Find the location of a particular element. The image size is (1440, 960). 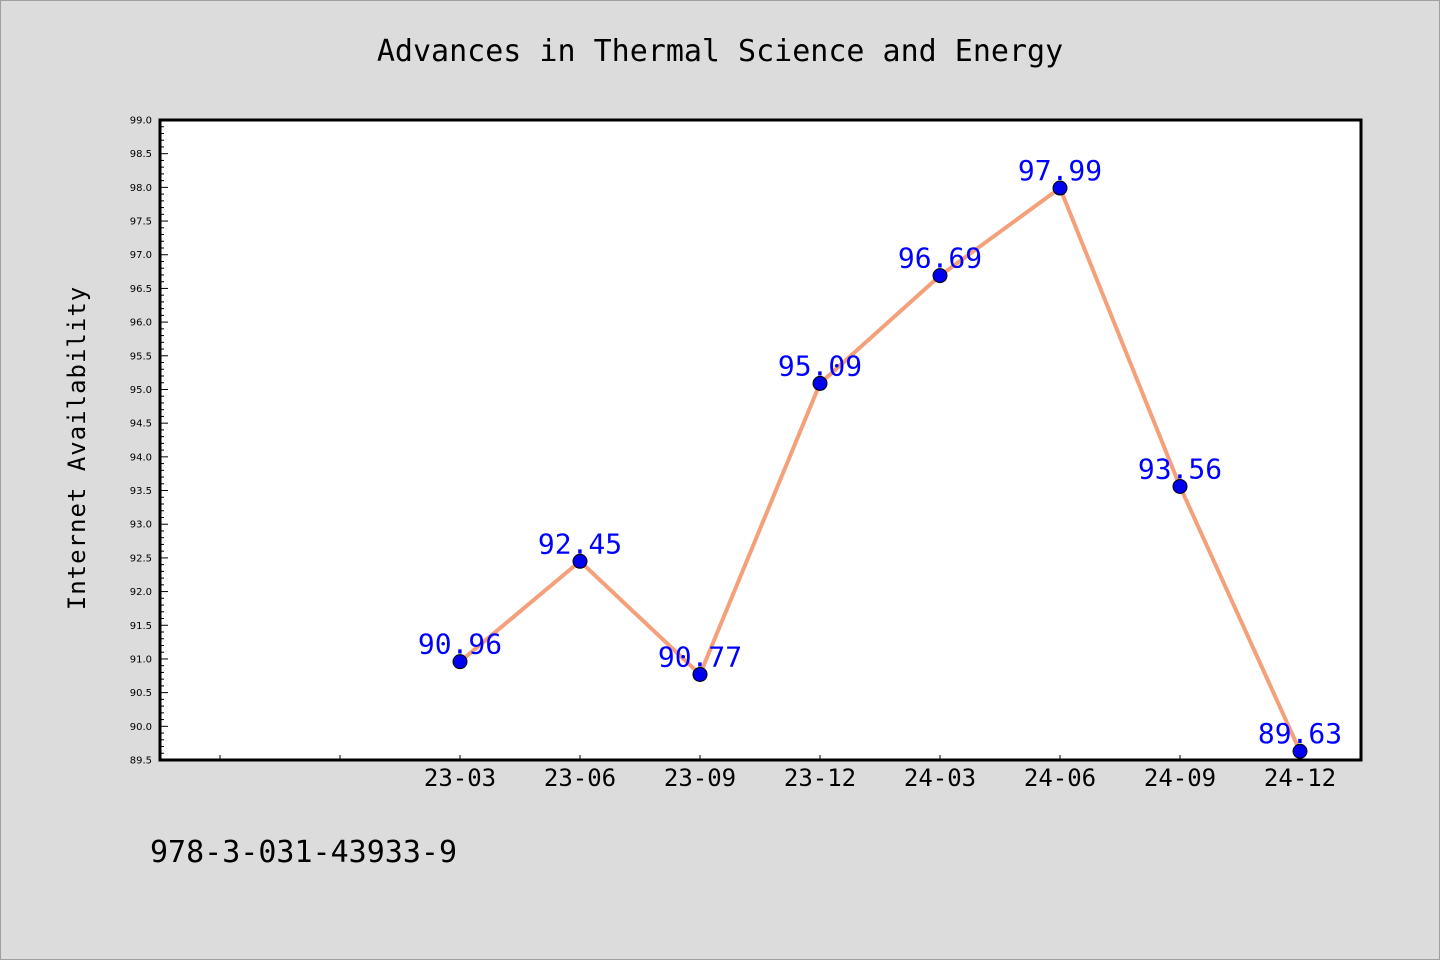

x-axis-ticks: 23-03 23-06 23-09 23-12 24-03 24-06 24-09 24-12 is located at coordinates (777, 773).